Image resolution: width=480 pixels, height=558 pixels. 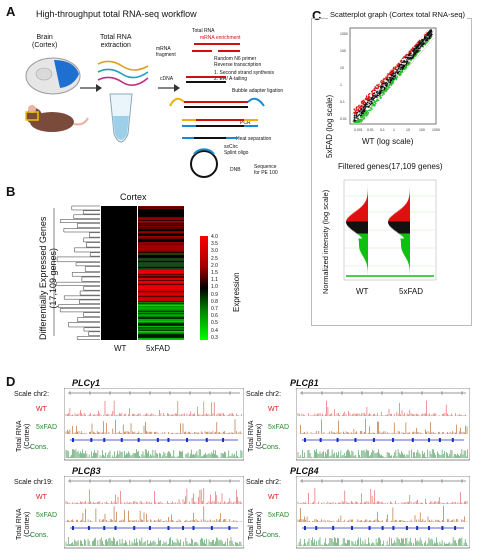 I want to click on colorbar-tick: 0.5, so click(x=214, y=323).